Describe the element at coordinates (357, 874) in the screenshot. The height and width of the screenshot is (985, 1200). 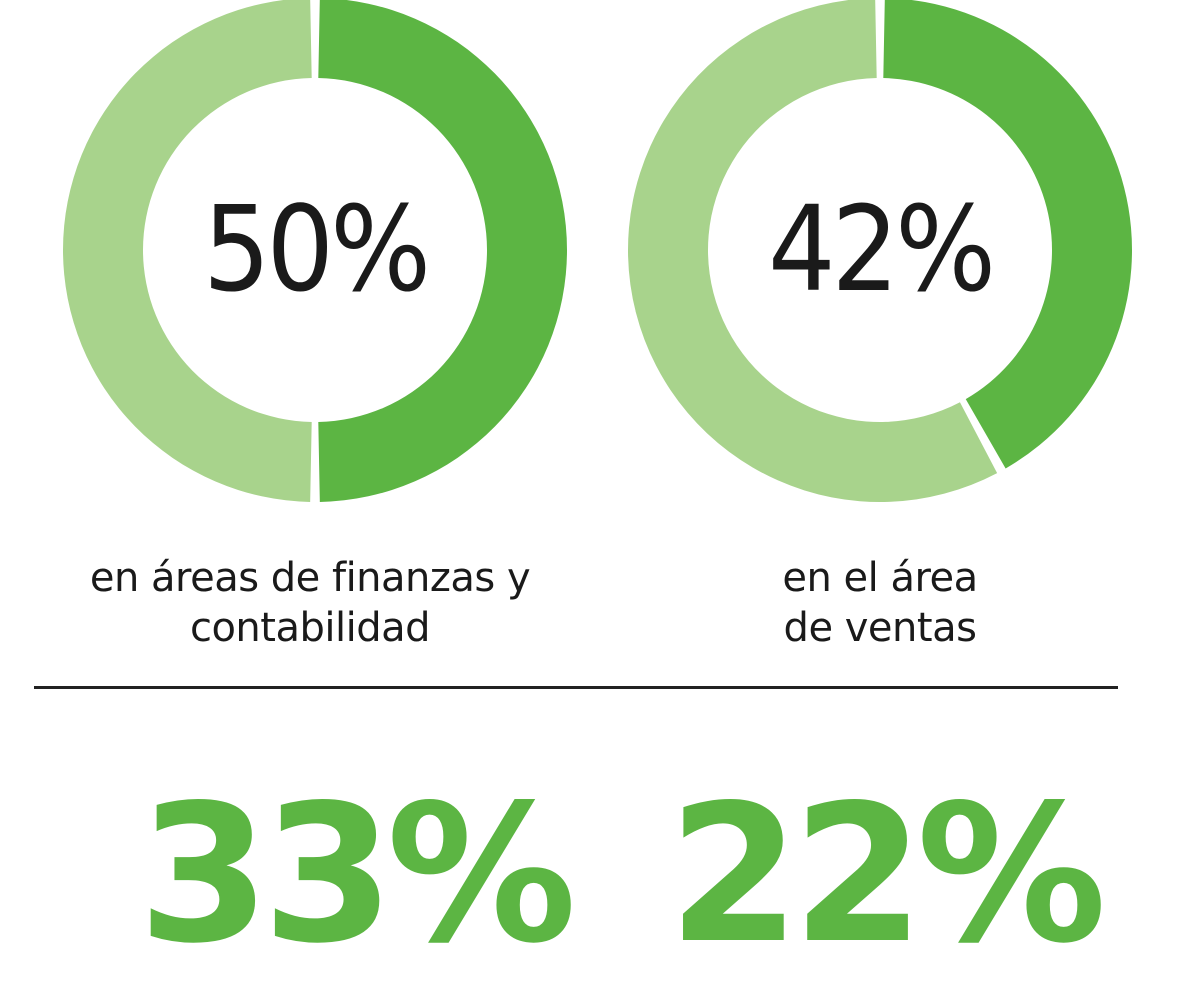
I see `big-stat-left: 33%` at that location.